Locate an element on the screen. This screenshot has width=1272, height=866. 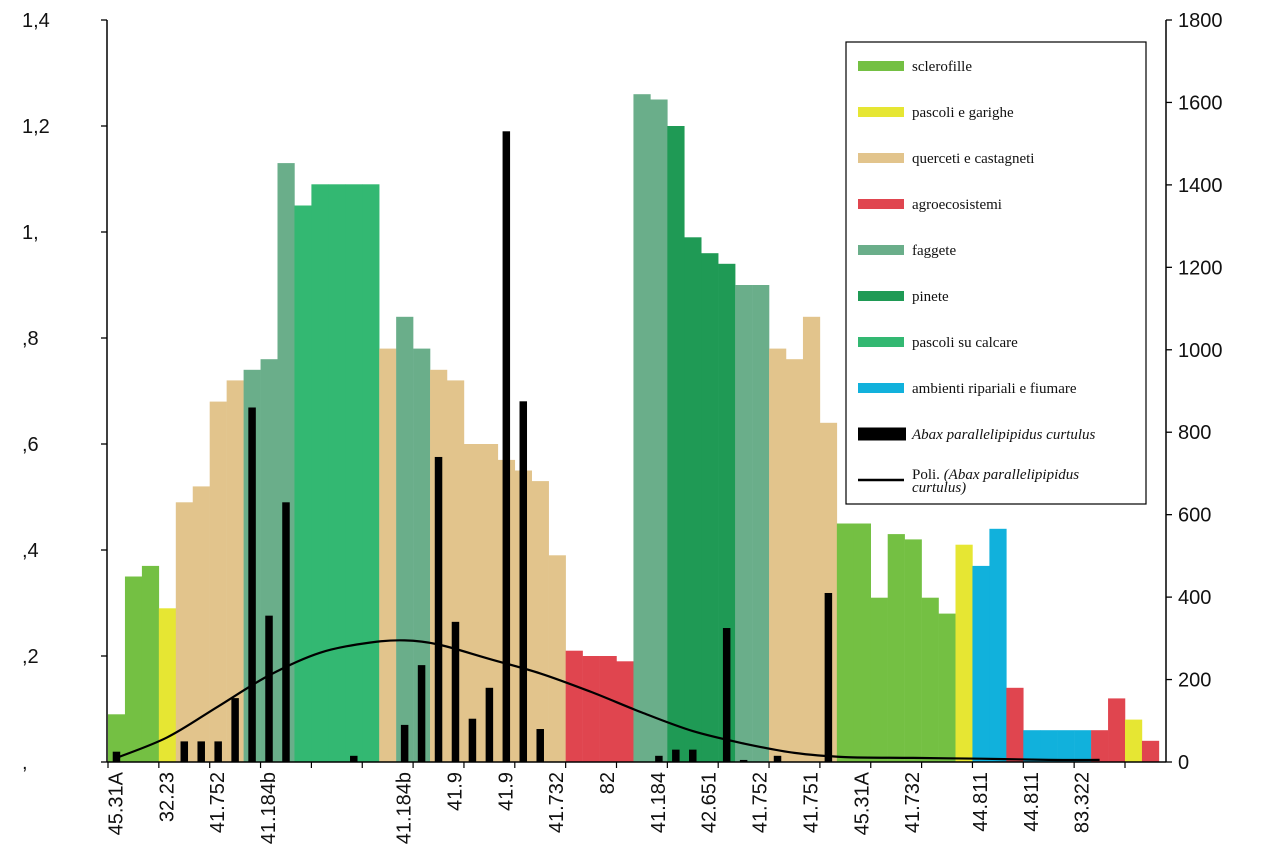
x-tick-label-13: 45.31A is located at coordinates (862, 803).